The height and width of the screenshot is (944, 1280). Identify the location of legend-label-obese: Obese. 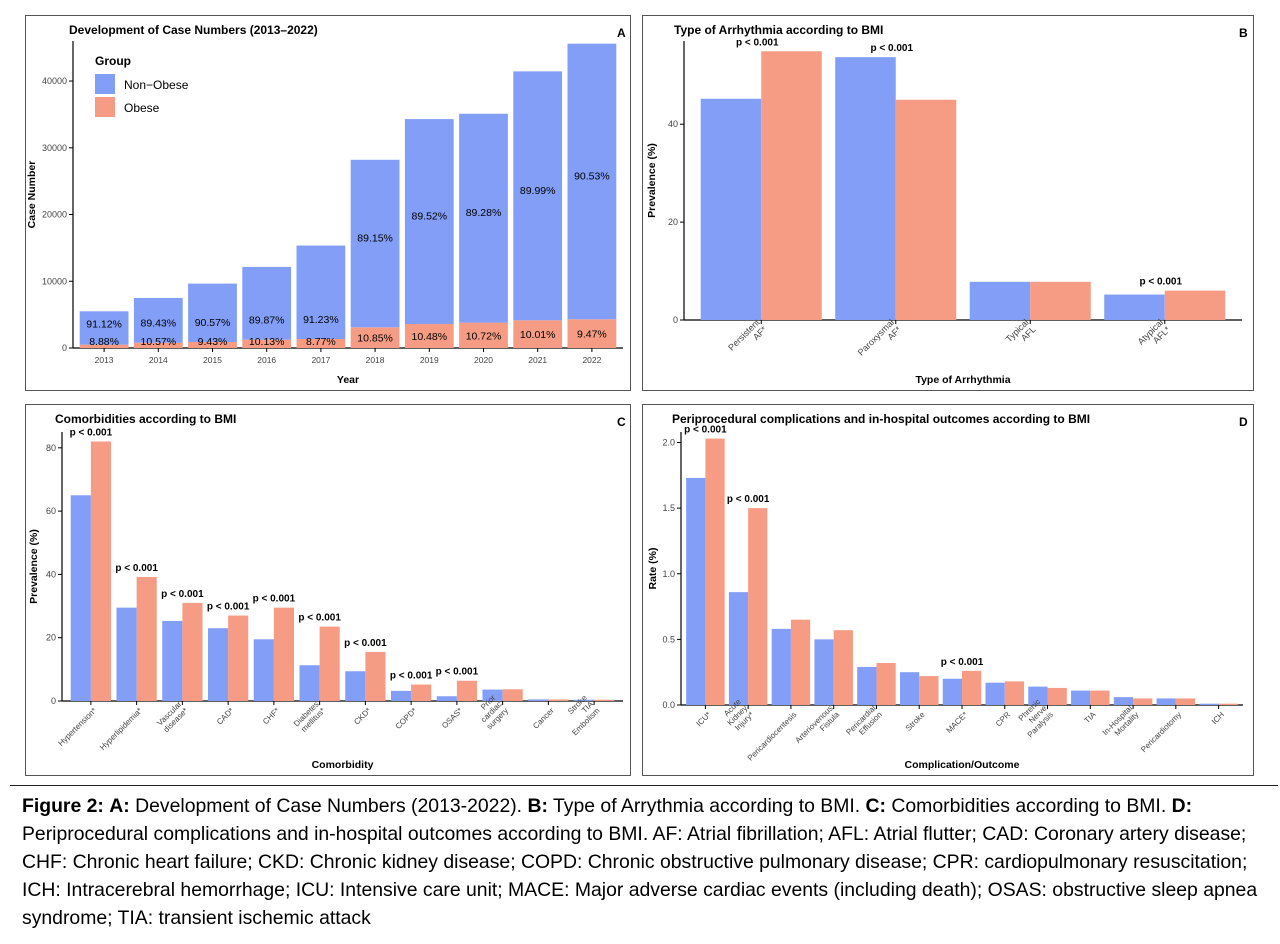
(142, 108).